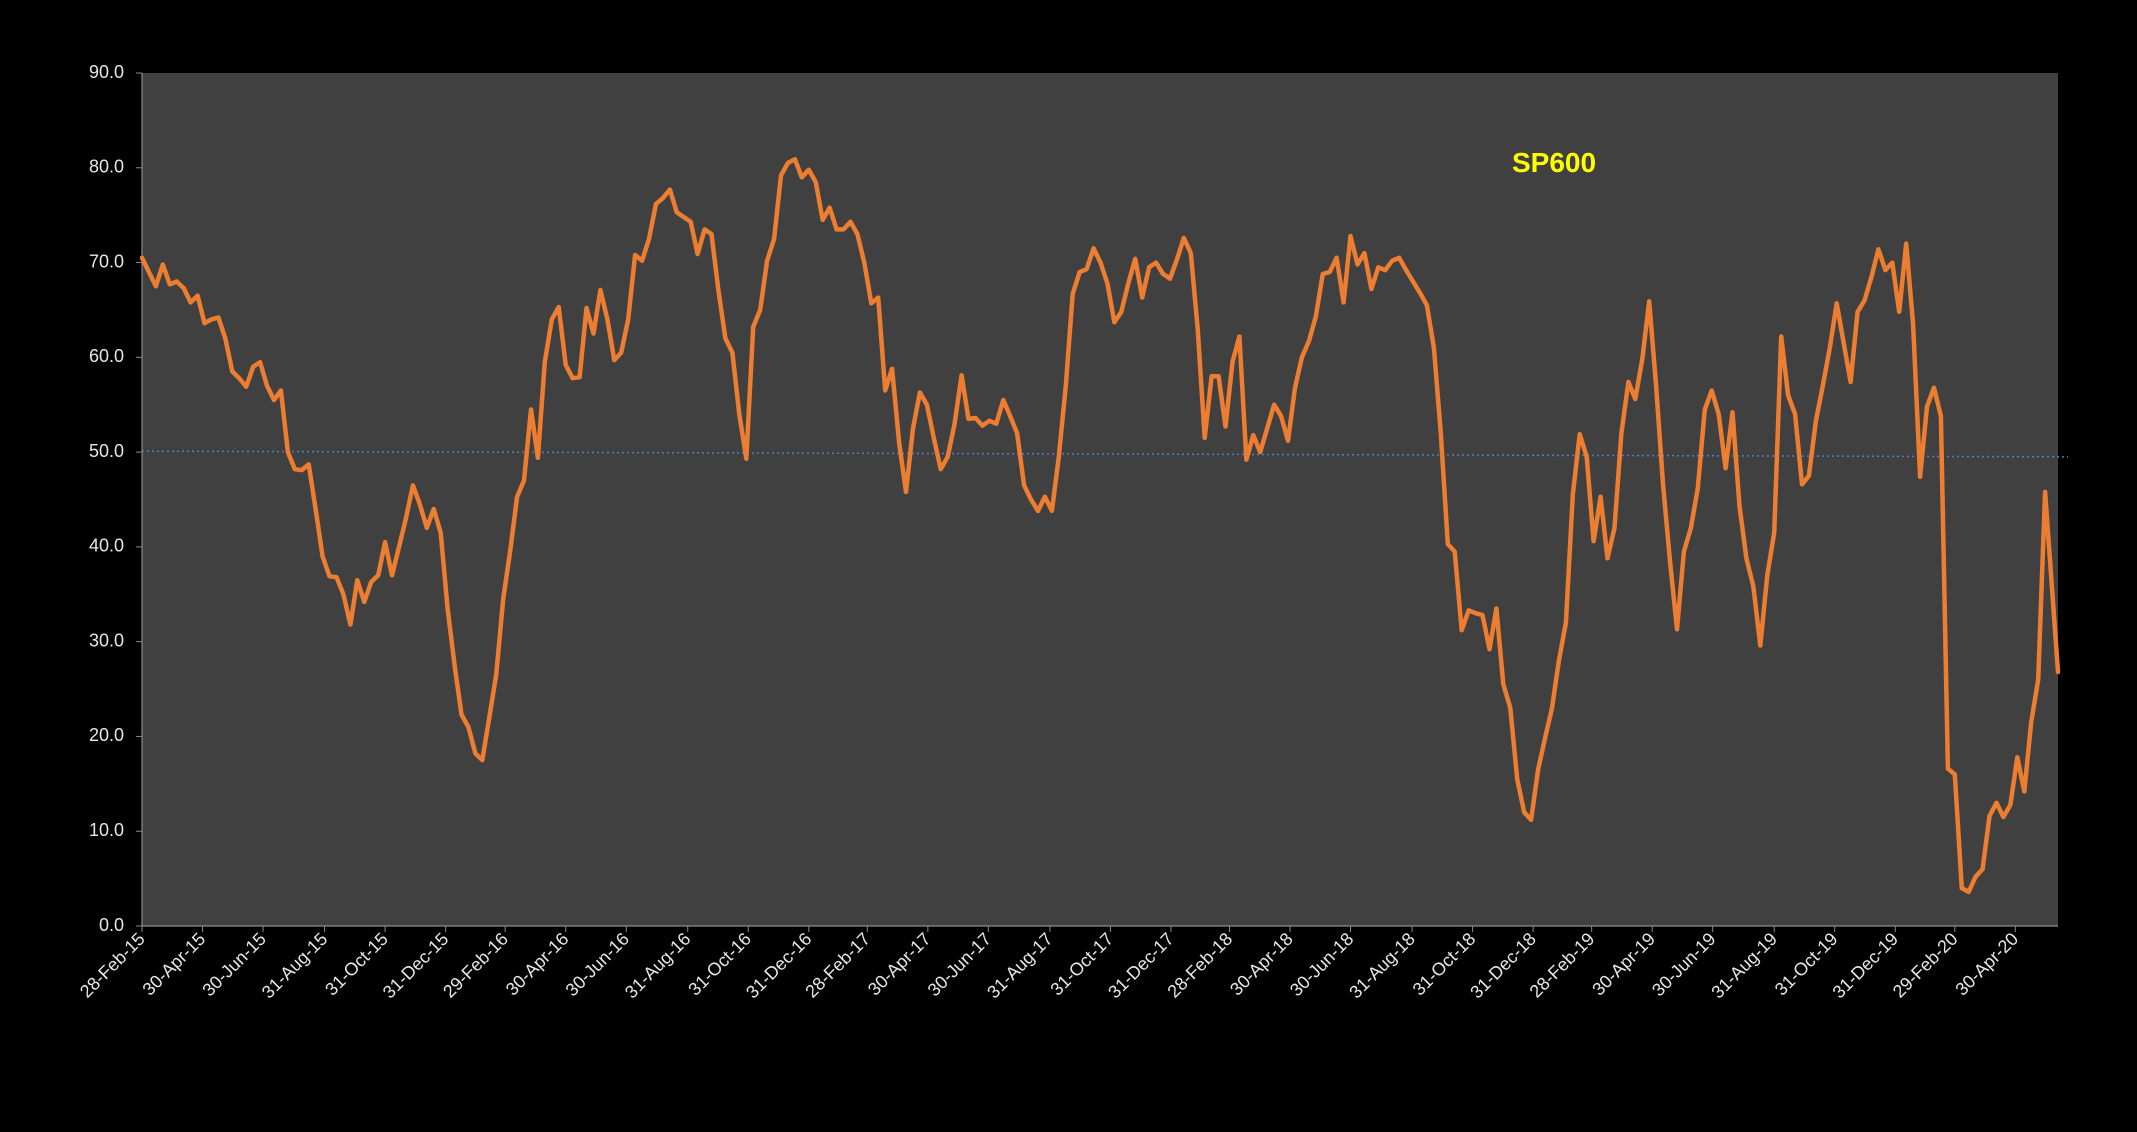 This screenshot has height=1132, width=2137. I want to click on y-tick-label: 40.0, so click(106, 546).